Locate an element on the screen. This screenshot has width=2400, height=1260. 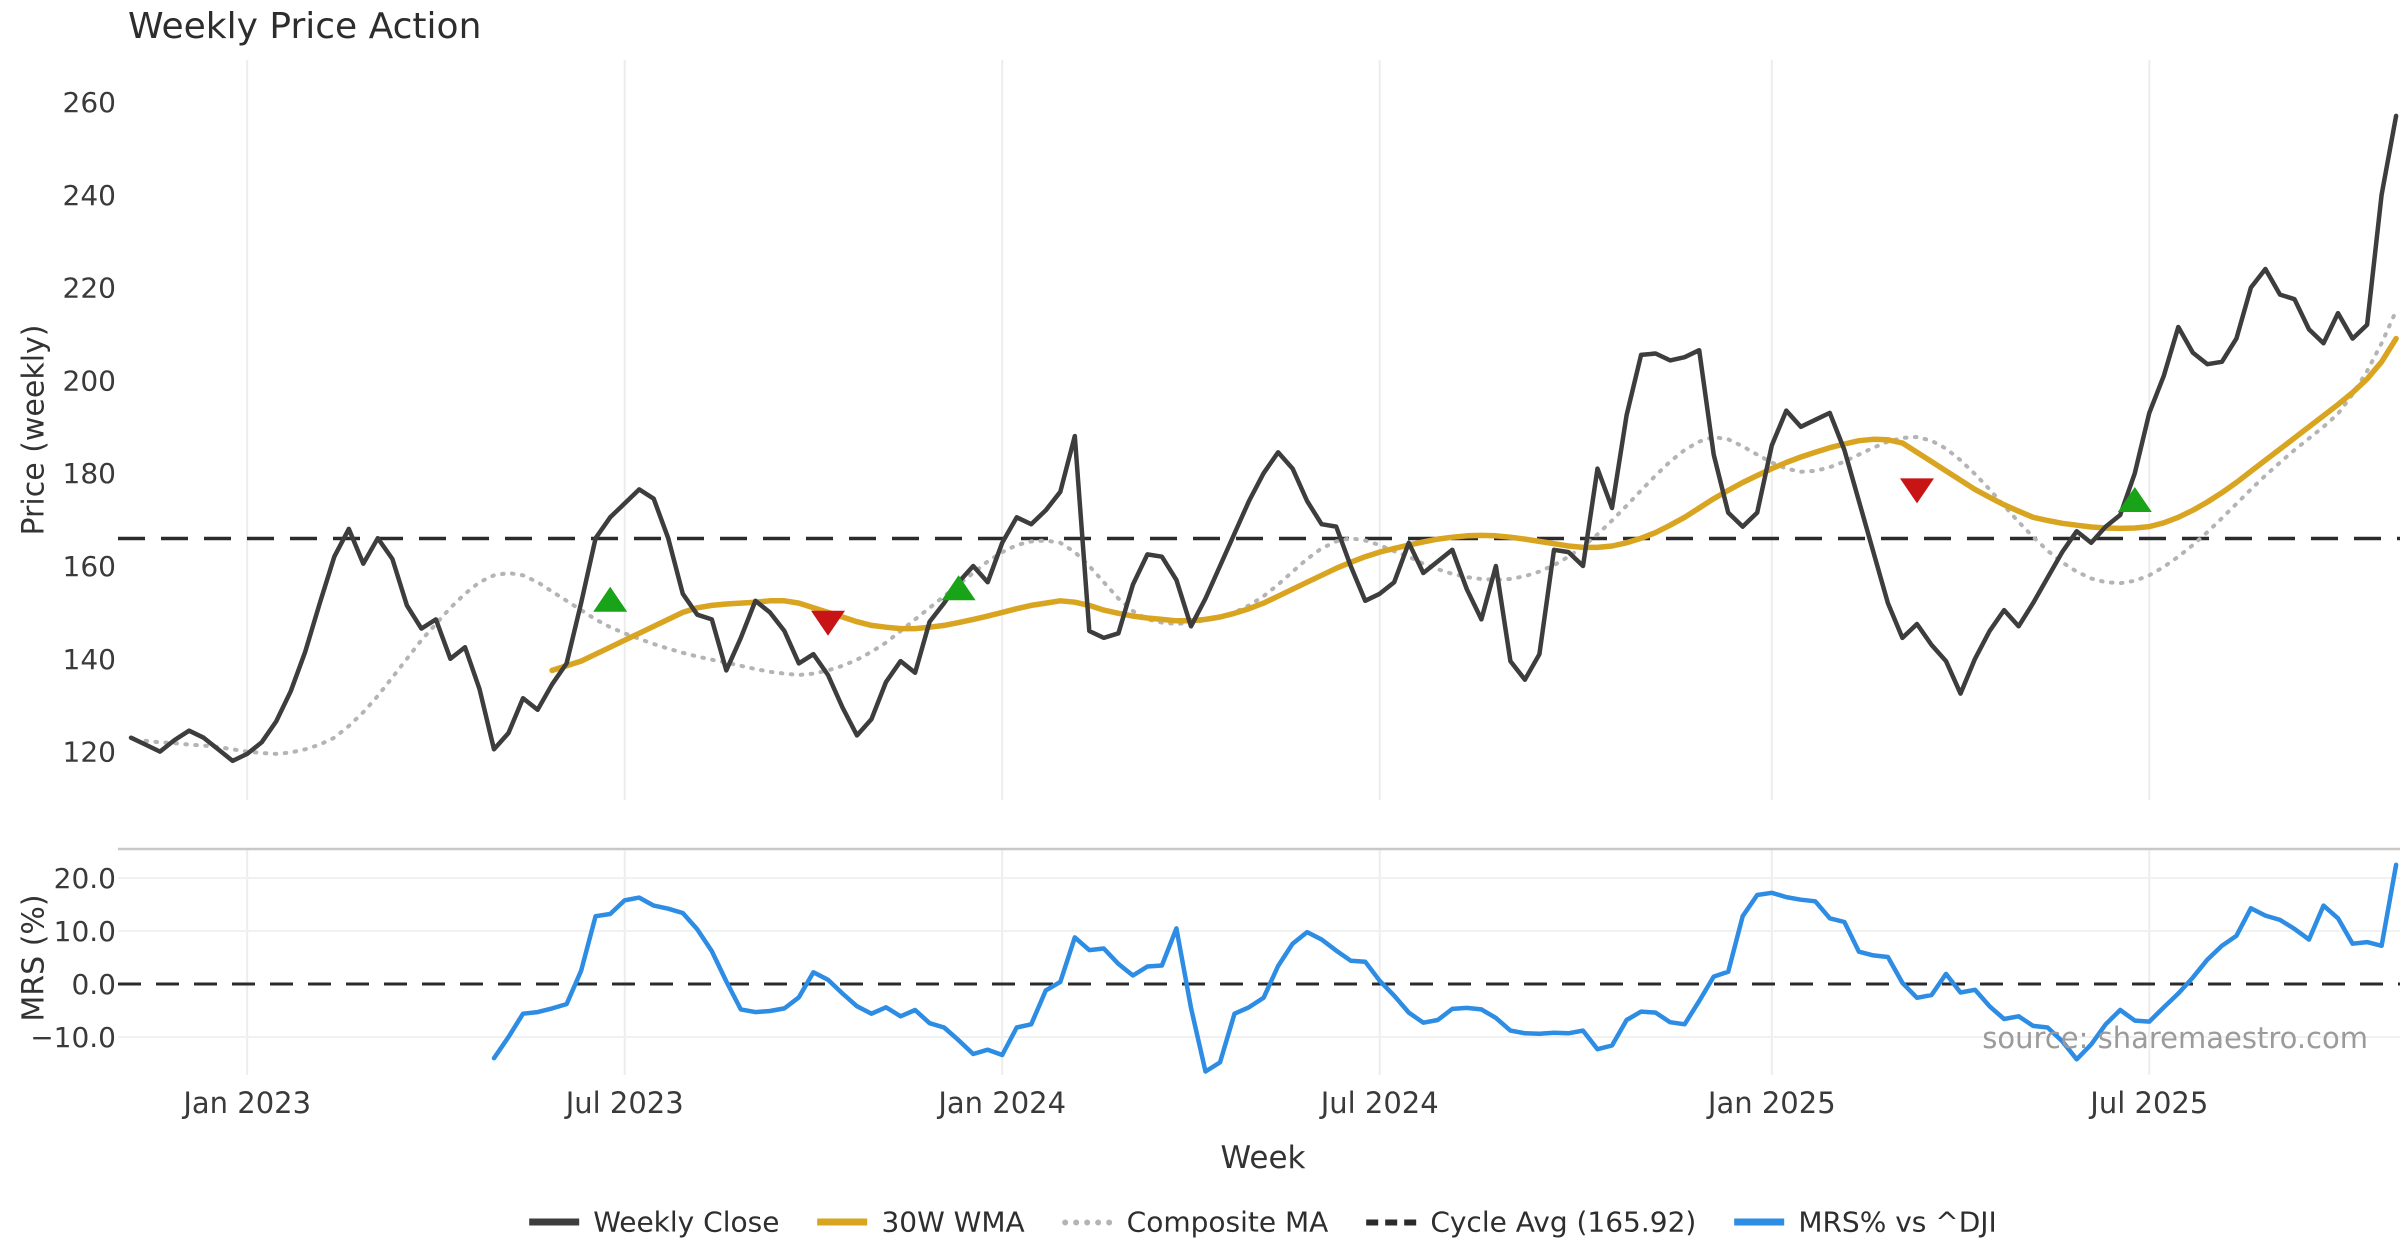
price-tick-120: 120 is located at coordinates (89, 752).